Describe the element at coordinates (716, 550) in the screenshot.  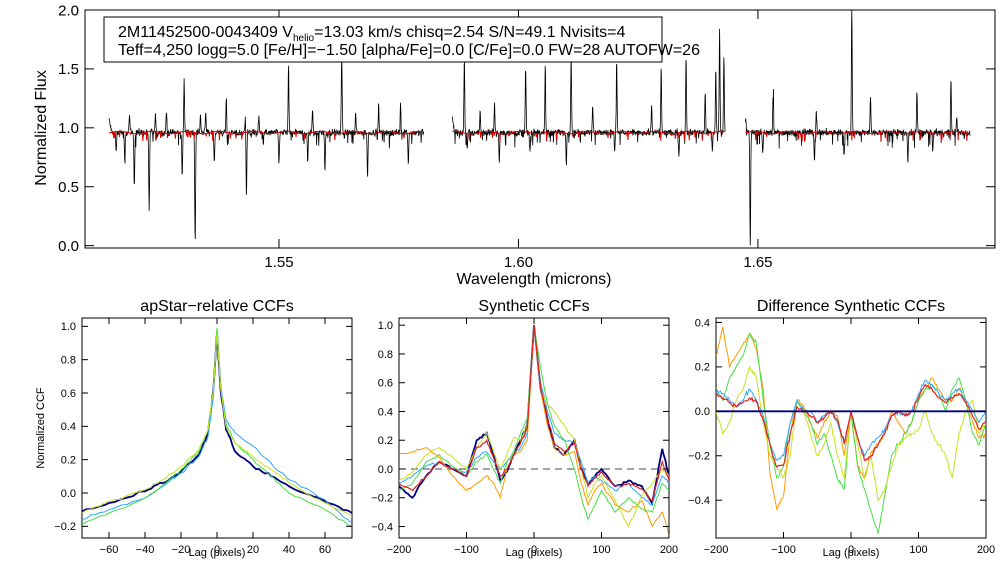
I see `difference-ccf-xtick-label: −200` at that location.